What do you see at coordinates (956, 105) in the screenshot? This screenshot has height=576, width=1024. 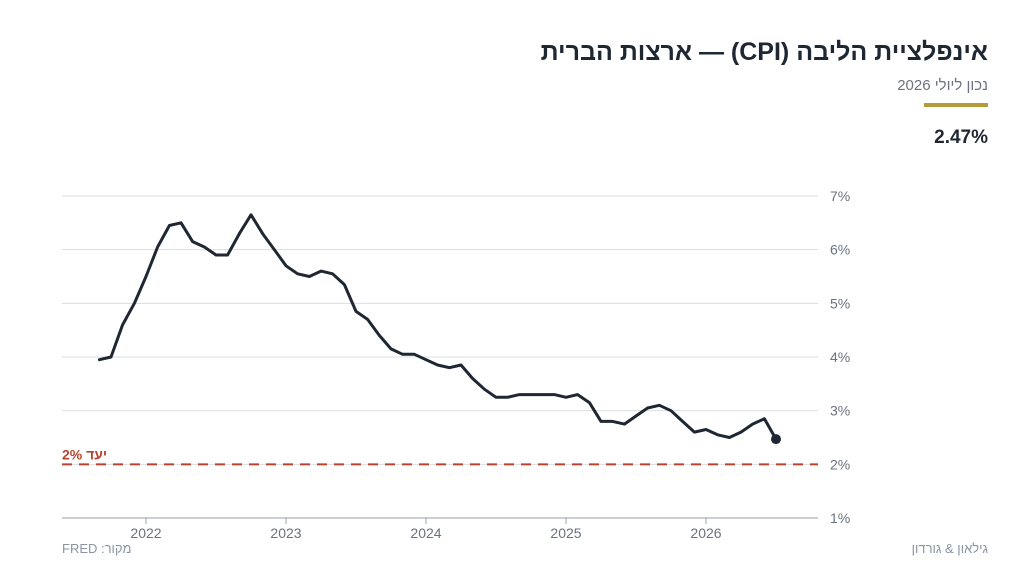 I see `accent-bar` at bounding box center [956, 105].